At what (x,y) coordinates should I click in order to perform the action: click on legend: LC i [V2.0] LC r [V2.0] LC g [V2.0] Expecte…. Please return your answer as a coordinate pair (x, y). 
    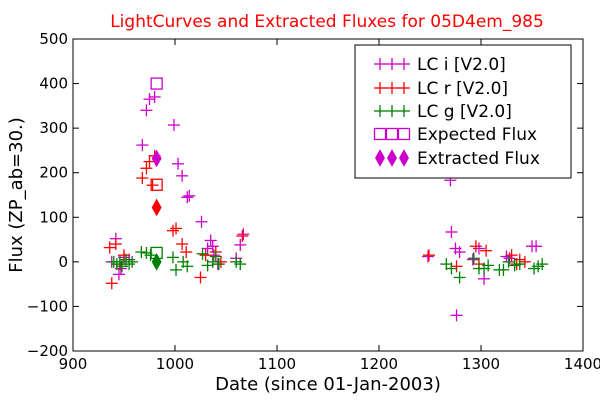
    Looking at the image, I should click on (463, 111).